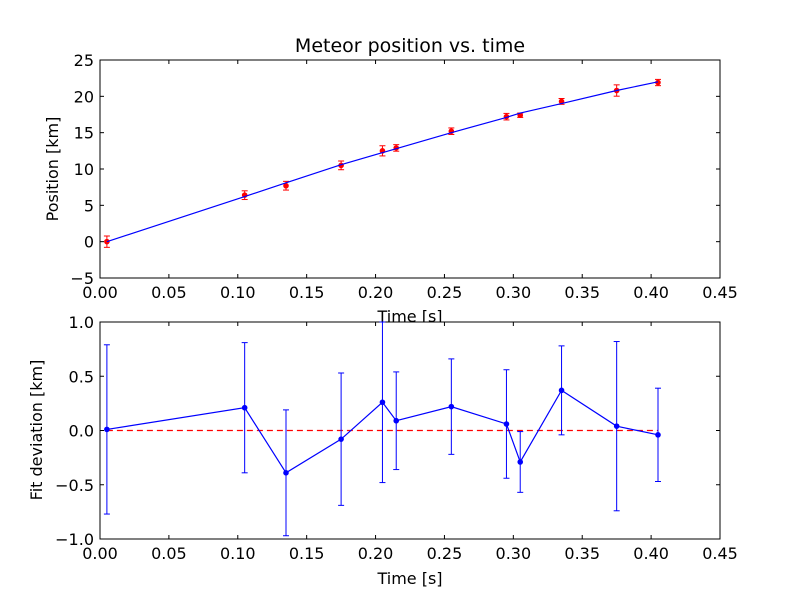 The image size is (800, 600). What do you see at coordinates (376, 292) in the screenshot?
I see `top-x-tick-label: 0.20` at bounding box center [376, 292].